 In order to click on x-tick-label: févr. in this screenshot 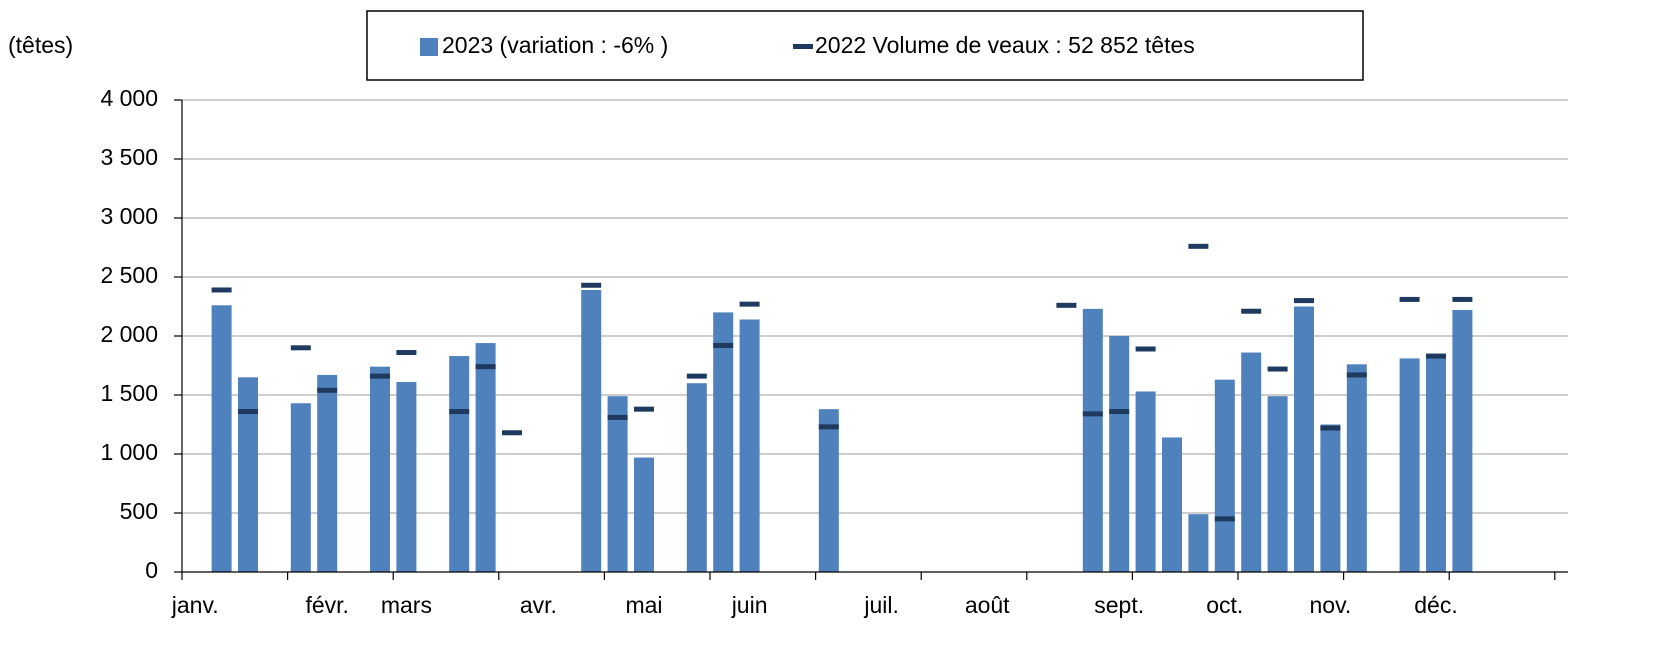, I will do `click(326, 605)`.